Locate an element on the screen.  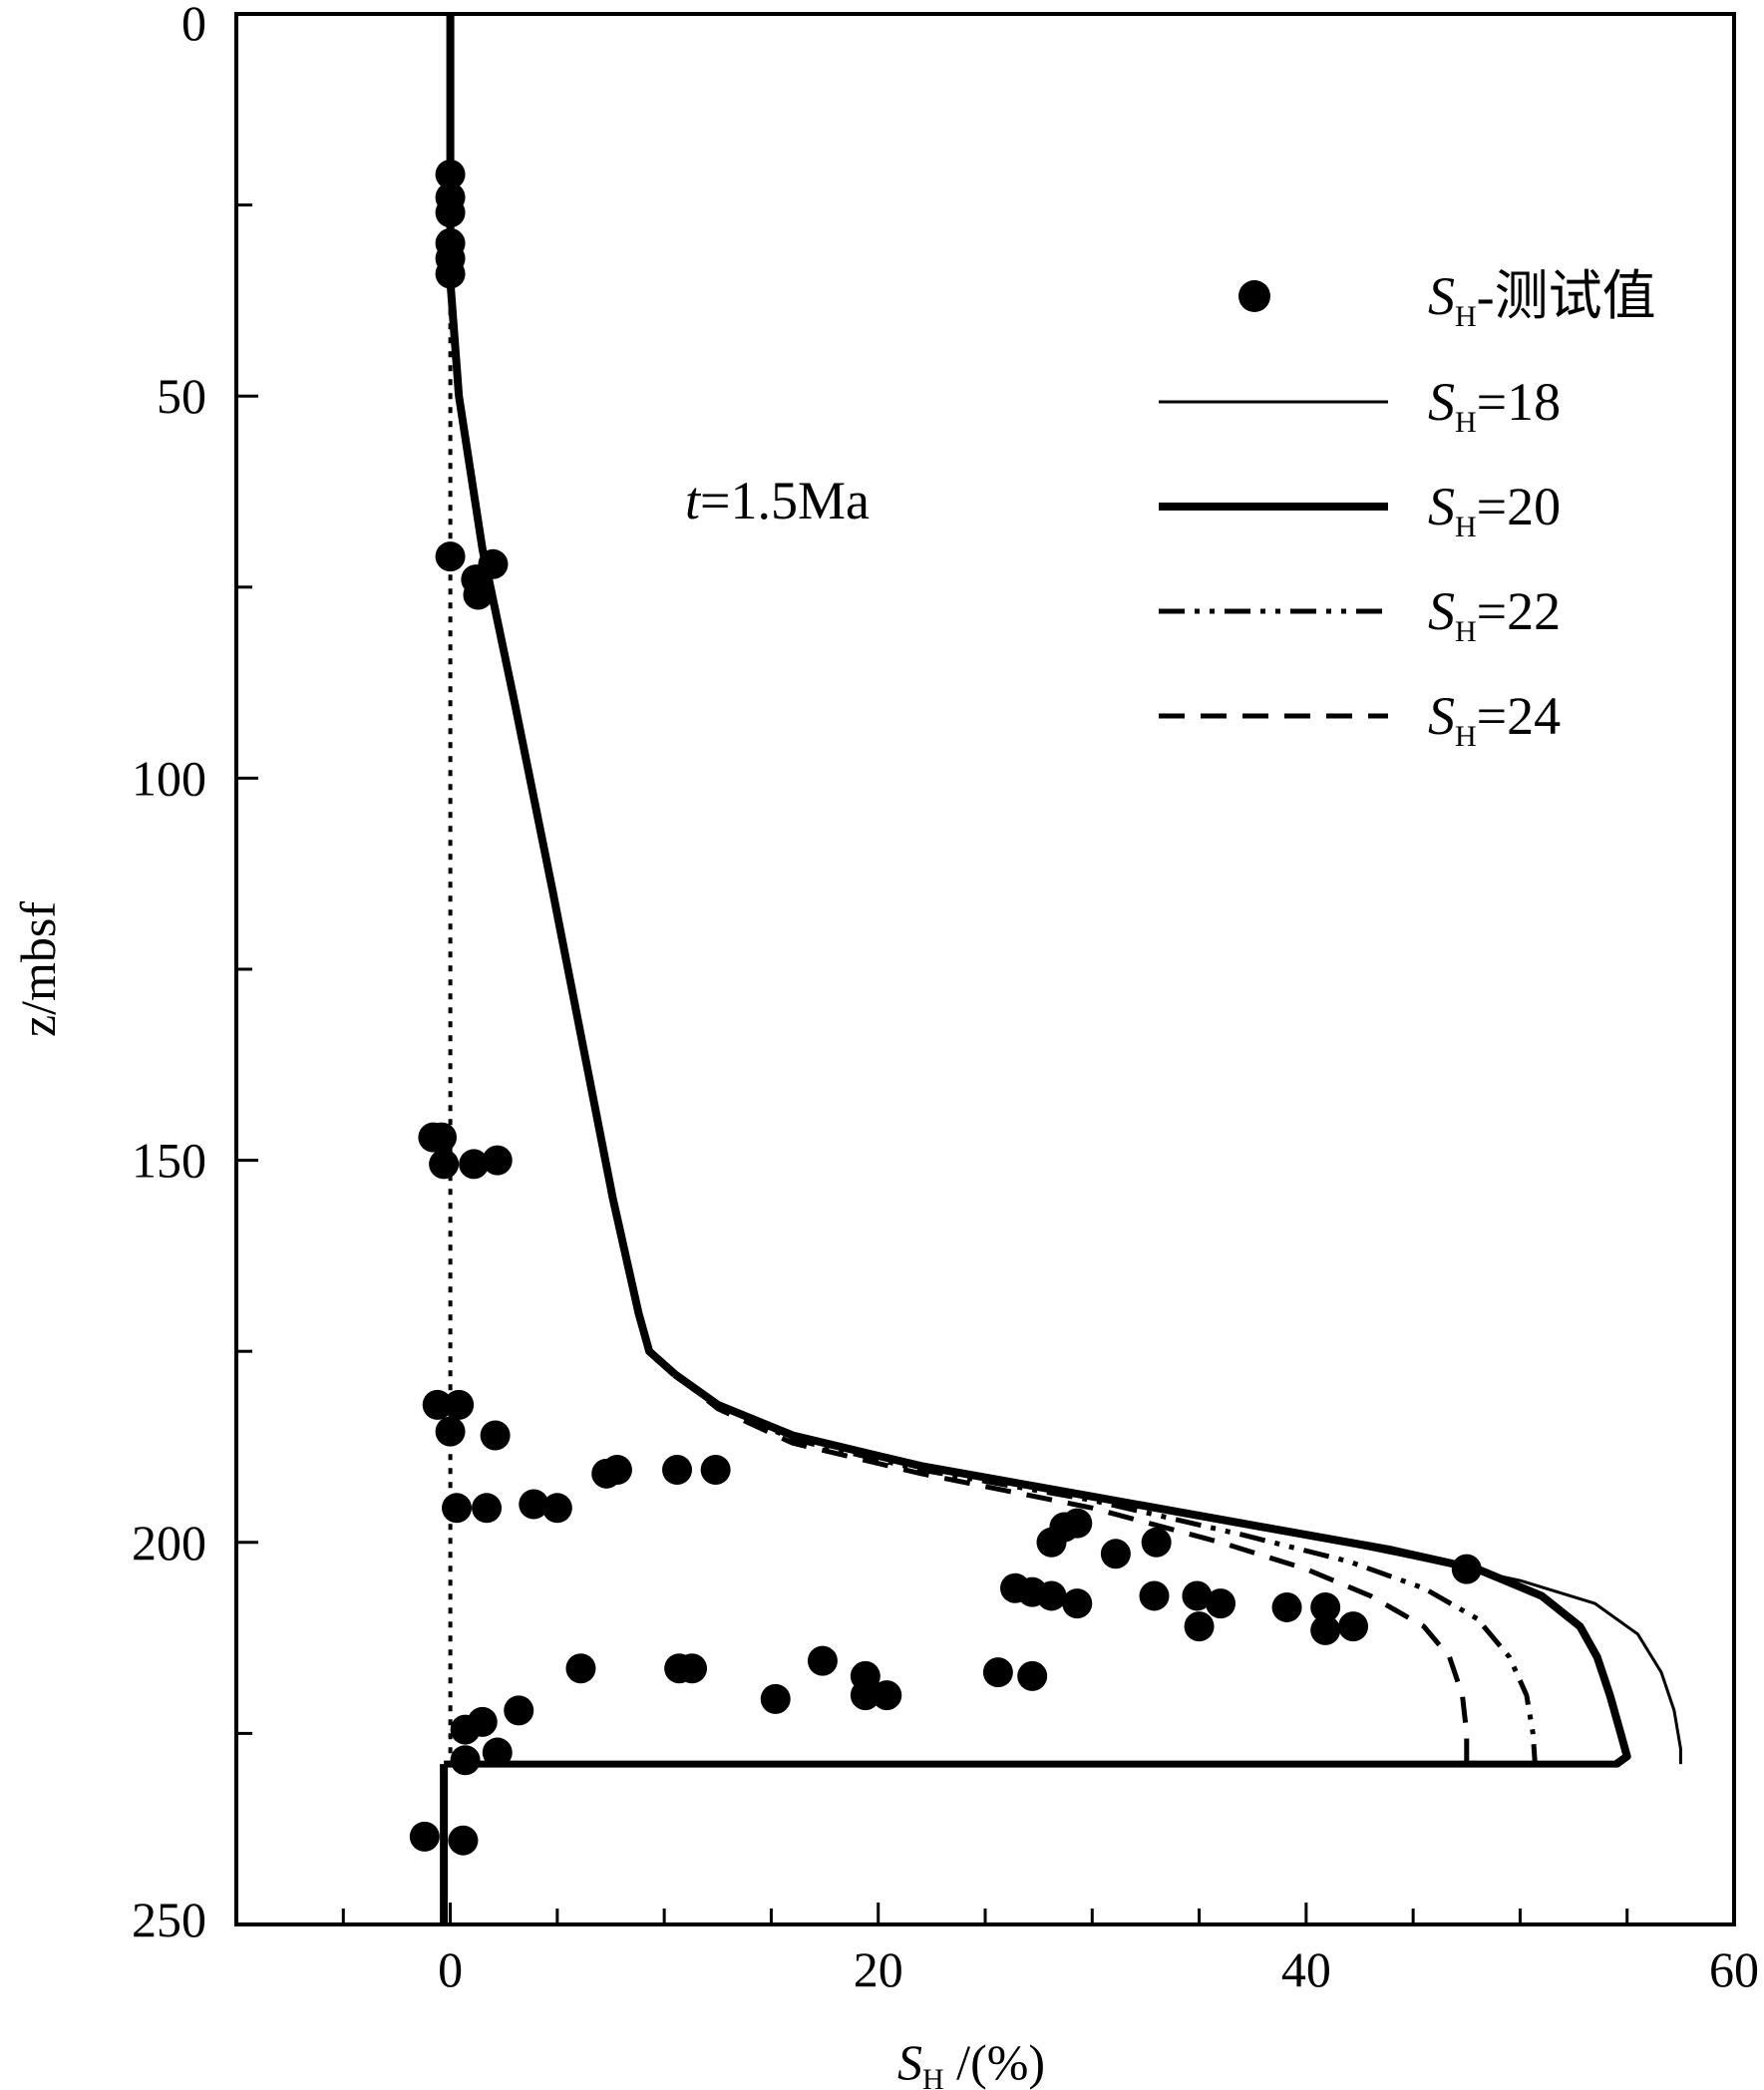
time-annotation: t=1.5Ma is located at coordinates (777, 500).